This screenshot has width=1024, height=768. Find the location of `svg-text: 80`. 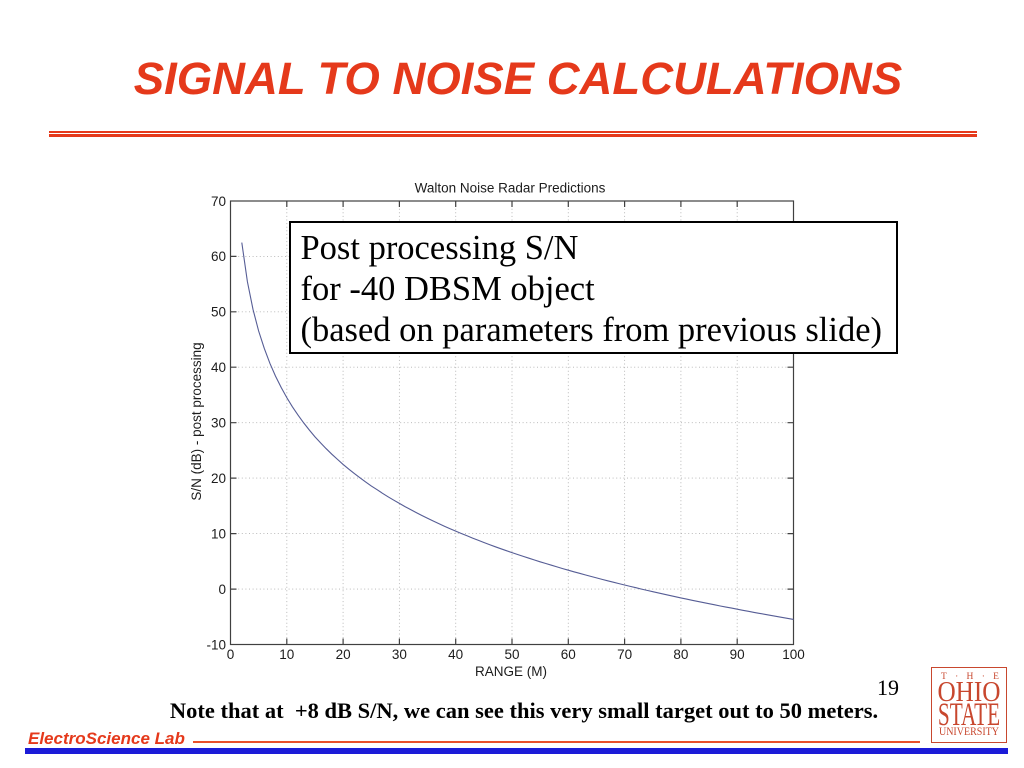

svg-text: 80 is located at coordinates (680, 654).